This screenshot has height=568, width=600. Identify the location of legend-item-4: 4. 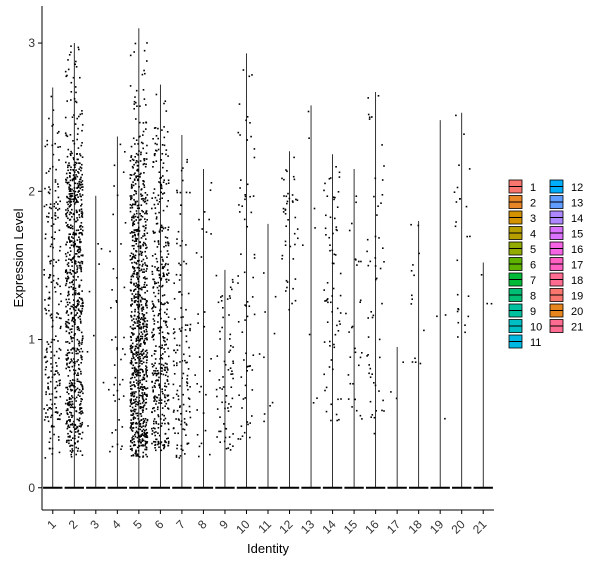
(522, 233).